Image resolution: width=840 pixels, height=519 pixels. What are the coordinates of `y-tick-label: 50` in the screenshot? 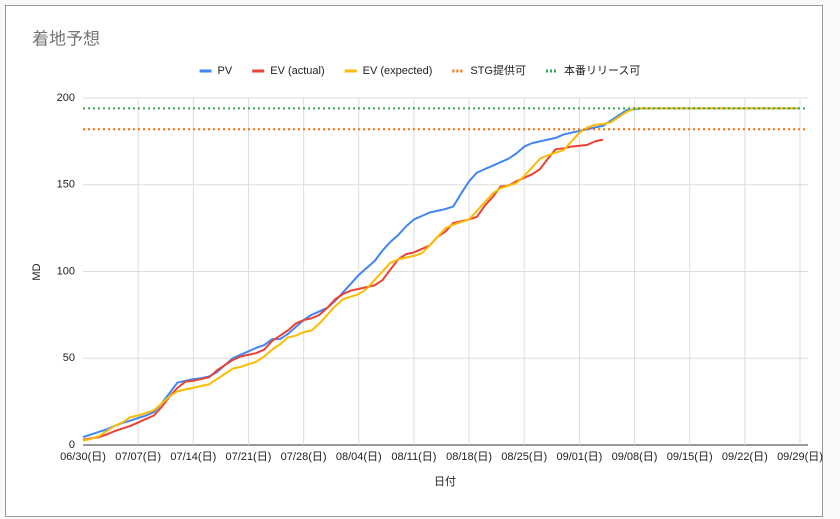 It's located at (69, 358).